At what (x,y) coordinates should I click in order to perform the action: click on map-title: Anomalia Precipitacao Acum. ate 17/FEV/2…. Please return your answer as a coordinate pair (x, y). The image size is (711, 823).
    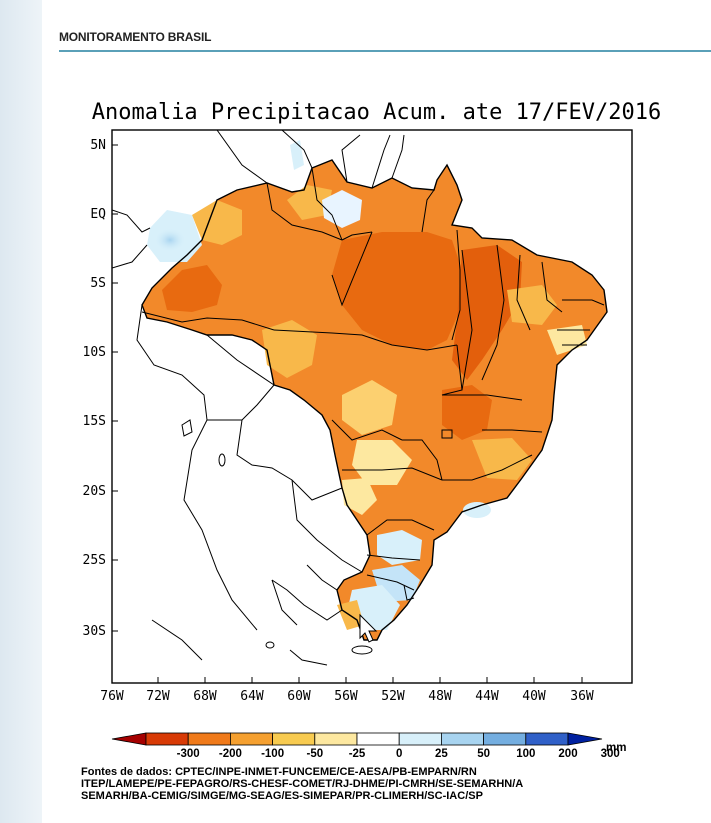
    Looking at the image, I should click on (376, 112).